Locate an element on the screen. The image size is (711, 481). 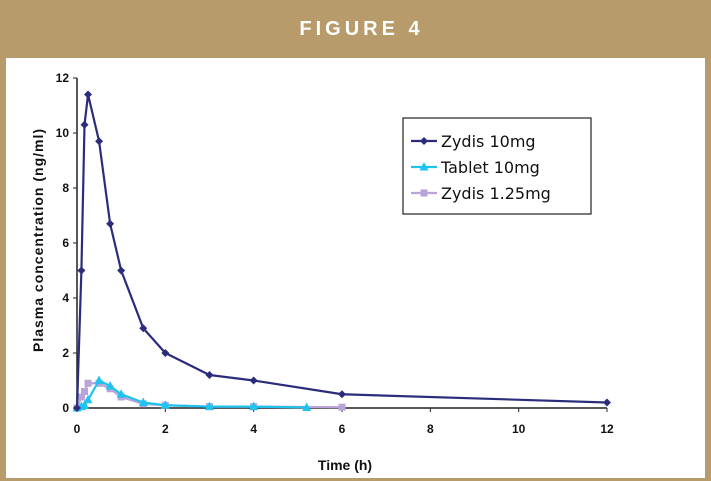
figure-banner: FIGURE 4 is located at coordinates (358, 29).